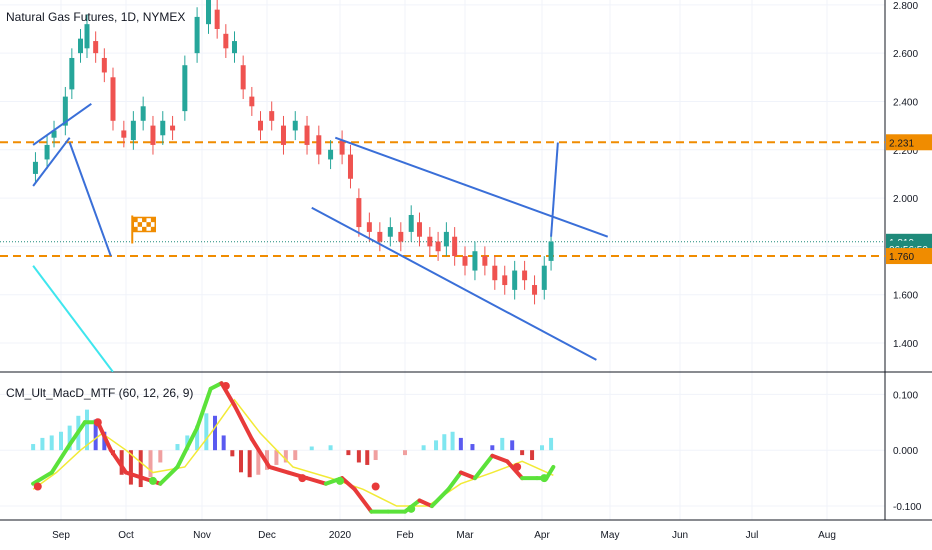 The height and width of the screenshot is (550, 932). I want to click on time-axis-tick-label: Feb, so click(405, 535).